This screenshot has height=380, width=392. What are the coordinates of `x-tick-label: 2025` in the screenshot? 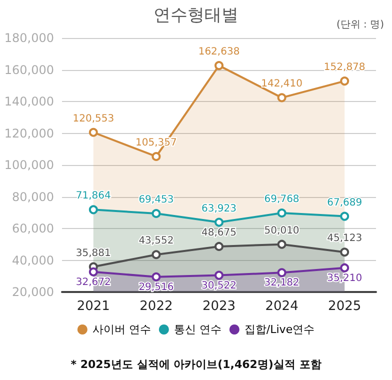 It's located at (345, 306).